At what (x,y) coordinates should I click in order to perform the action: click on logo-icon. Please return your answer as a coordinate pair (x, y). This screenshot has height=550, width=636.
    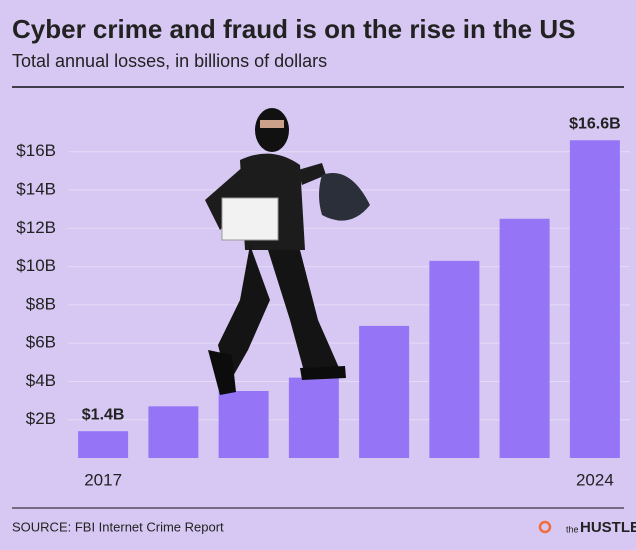
    Looking at the image, I should click on (545, 527).